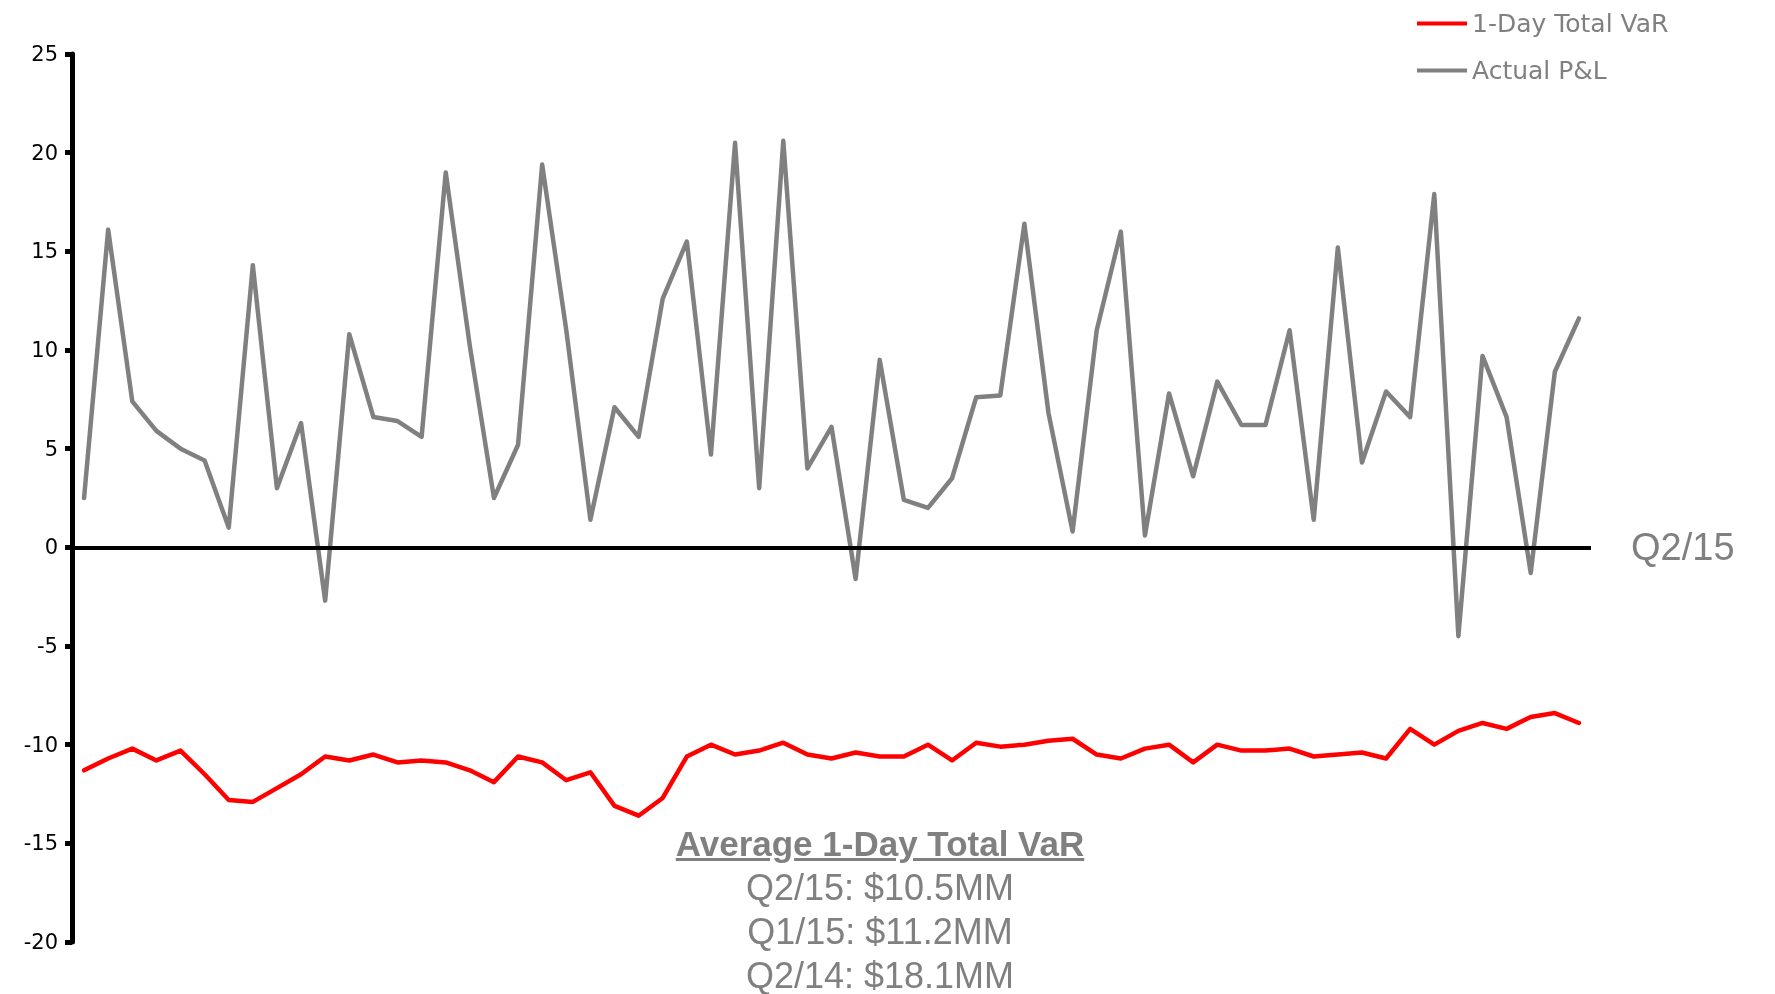 The width and height of the screenshot is (1775, 994). Describe the element at coordinates (51, 448) in the screenshot. I see `y-tick-label: 5` at that location.